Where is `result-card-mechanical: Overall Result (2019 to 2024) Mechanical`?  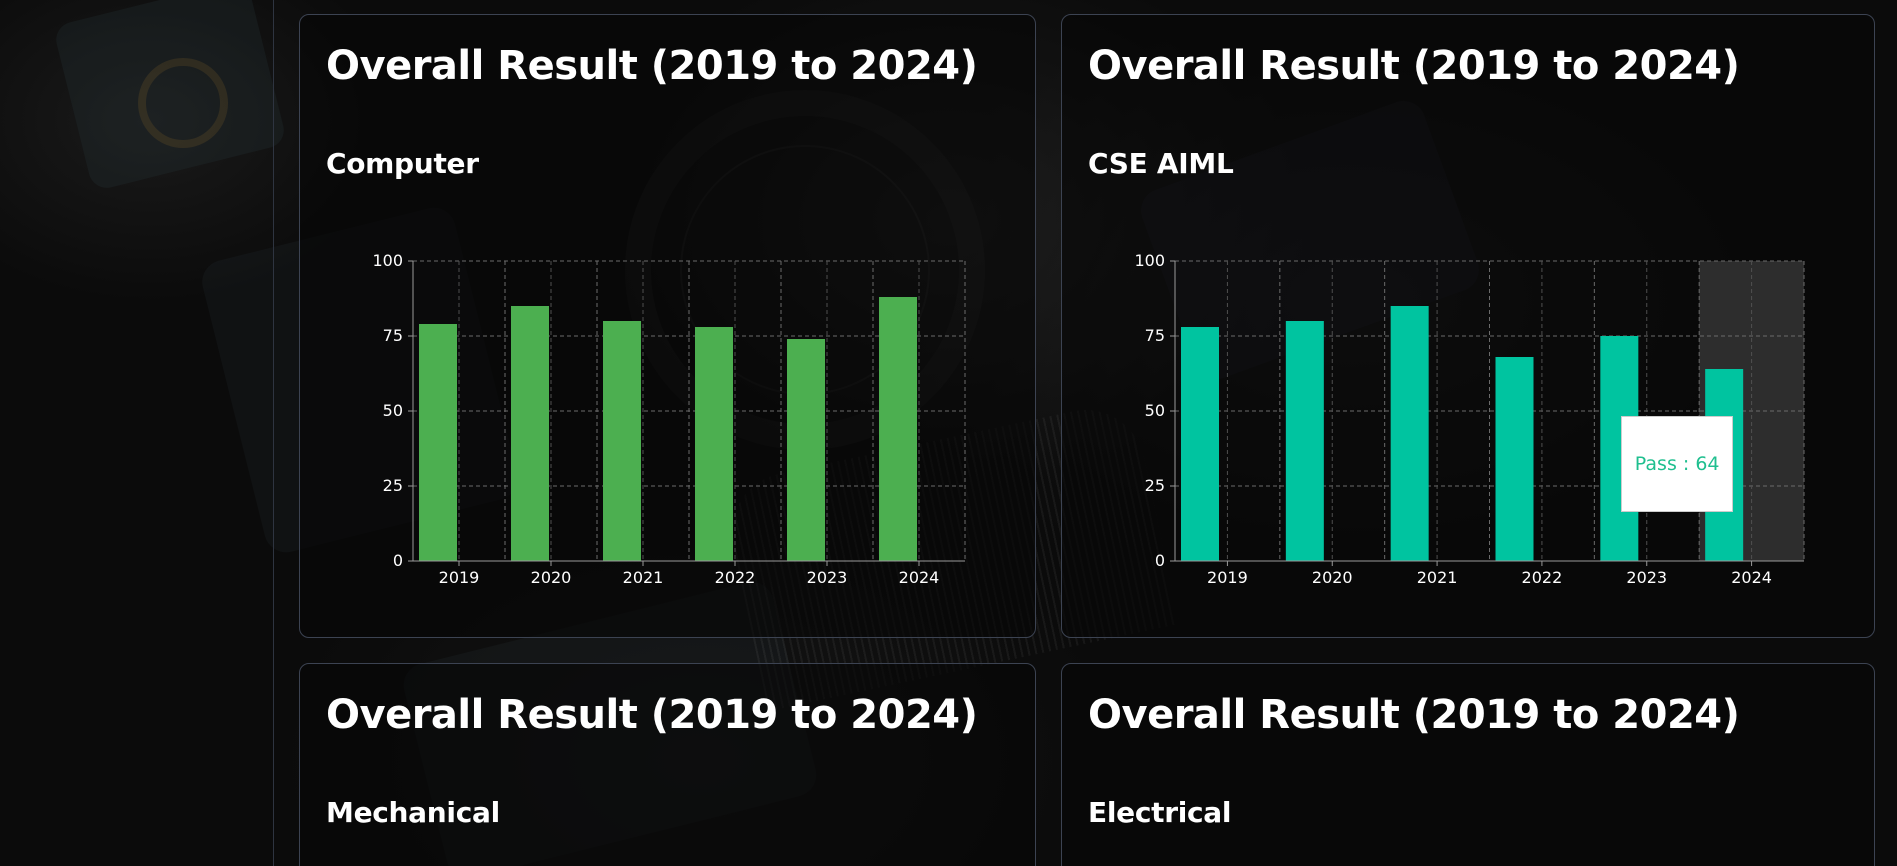 result-card-mechanical: Overall Result (2019 to 2024) Mechanical is located at coordinates (667, 764).